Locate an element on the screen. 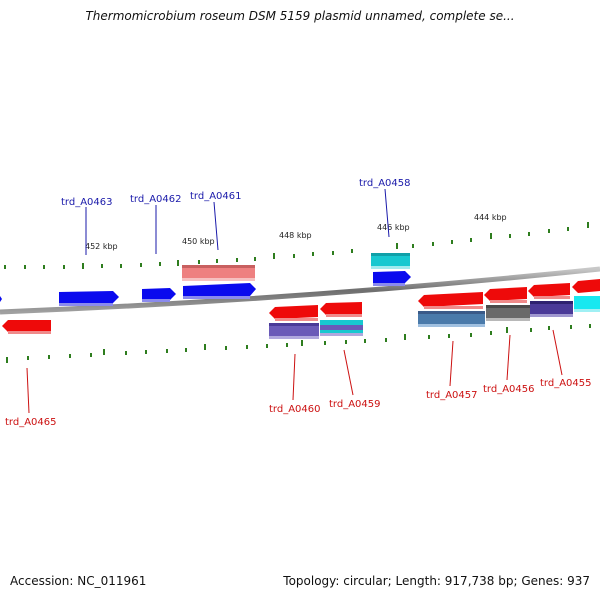 The height and width of the screenshot is (600, 600). outer-tick-track is located at coordinates (296, 245).